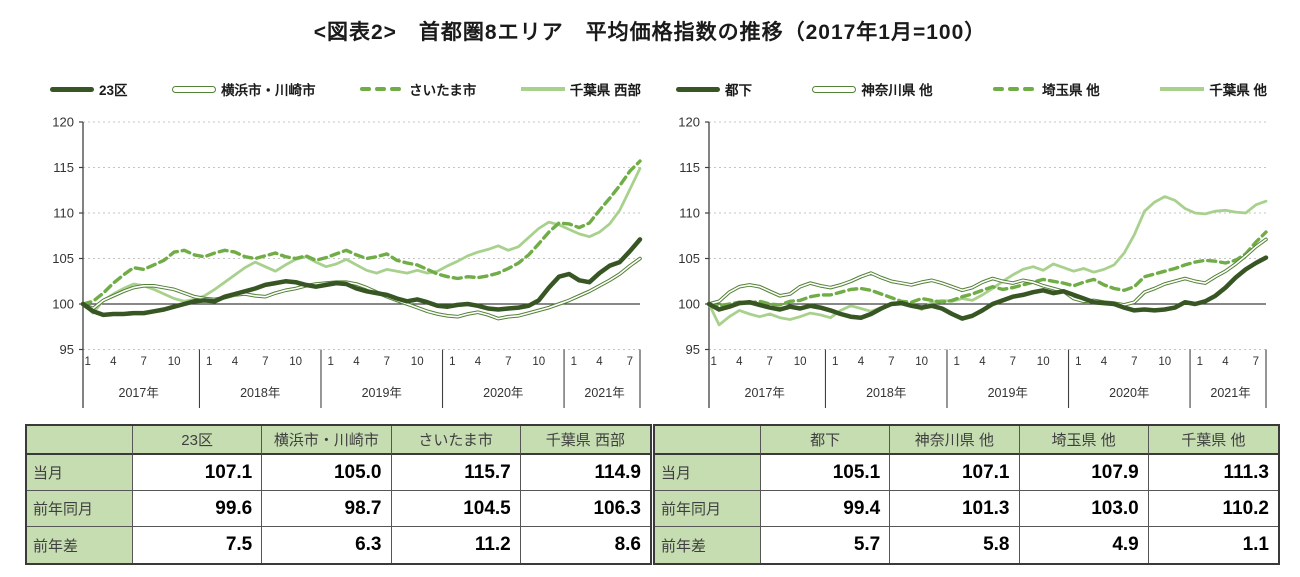  I want to click on legend-right: 都下 神奈川県 他 埼玉県 他 千葉県 他, so click(967, 89).